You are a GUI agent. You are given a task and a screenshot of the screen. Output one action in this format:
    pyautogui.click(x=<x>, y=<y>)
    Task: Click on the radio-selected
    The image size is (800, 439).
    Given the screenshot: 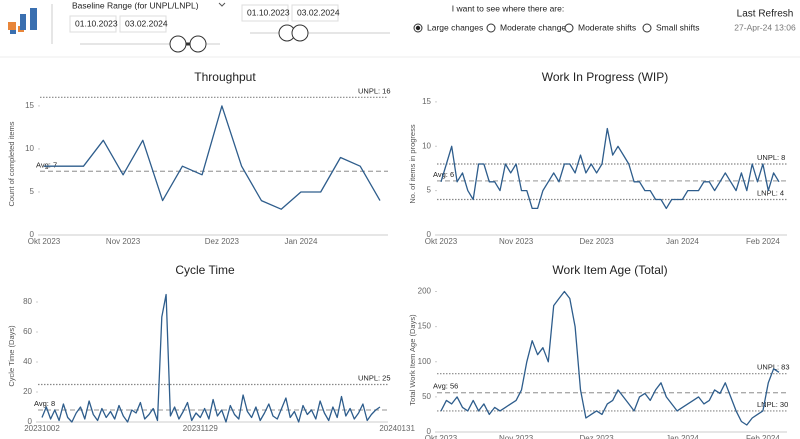 What is the action you would take?
    pyautogui.click(x=418, y=28)
    